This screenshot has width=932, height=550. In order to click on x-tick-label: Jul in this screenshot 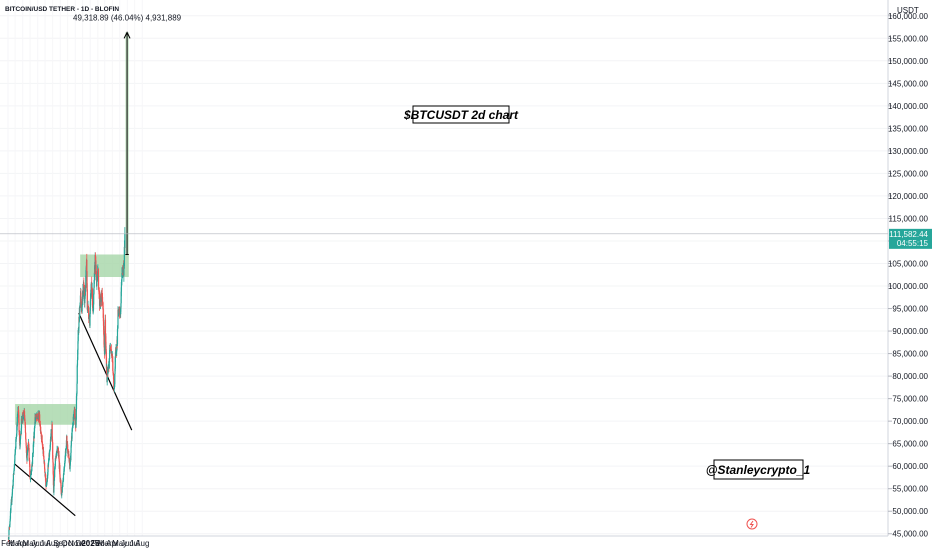, I will do `click(45, 543)`.